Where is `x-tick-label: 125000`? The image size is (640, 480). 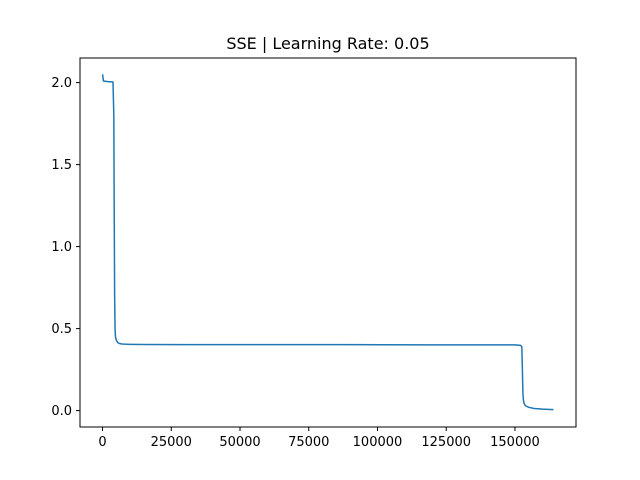
x-tick-label: 125000 is located at coordinates (446, 442).